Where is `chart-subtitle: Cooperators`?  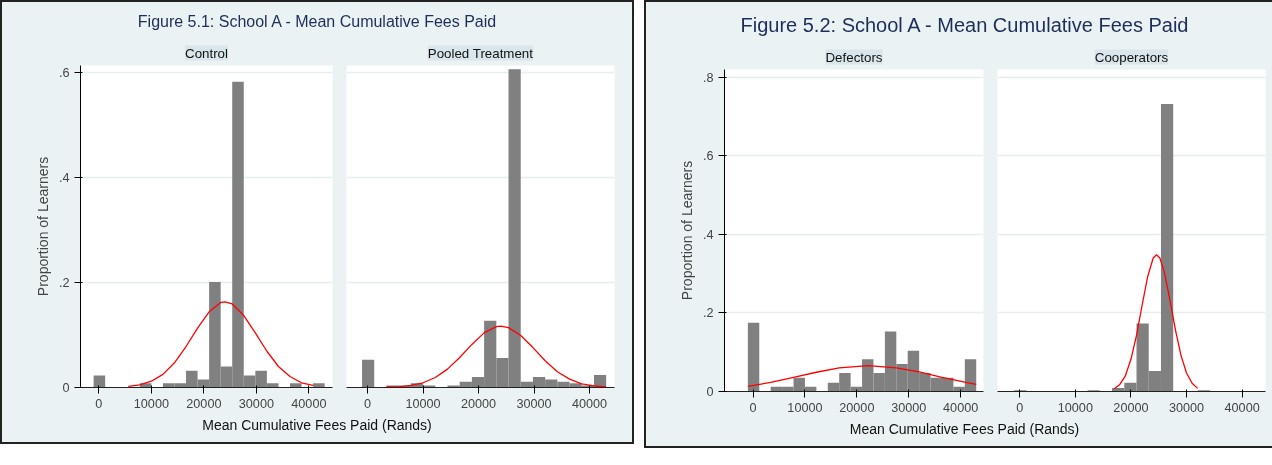
chart-subtitle: Cooperators is located at coordinates (1131, 57).